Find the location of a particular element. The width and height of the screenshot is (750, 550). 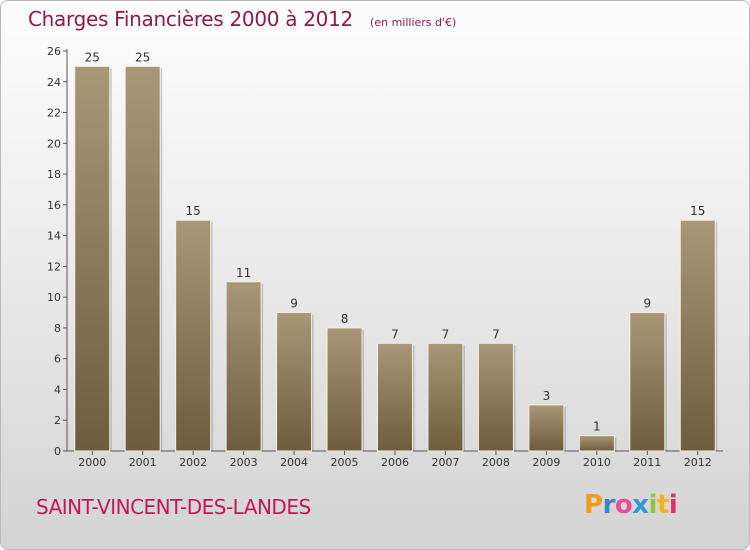

data-label-2007: 7 is located at coordinates (446, 334).